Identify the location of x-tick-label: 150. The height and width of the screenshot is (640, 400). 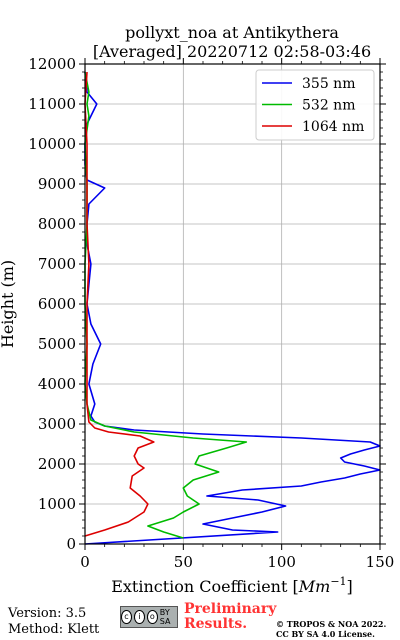
(380, 562).